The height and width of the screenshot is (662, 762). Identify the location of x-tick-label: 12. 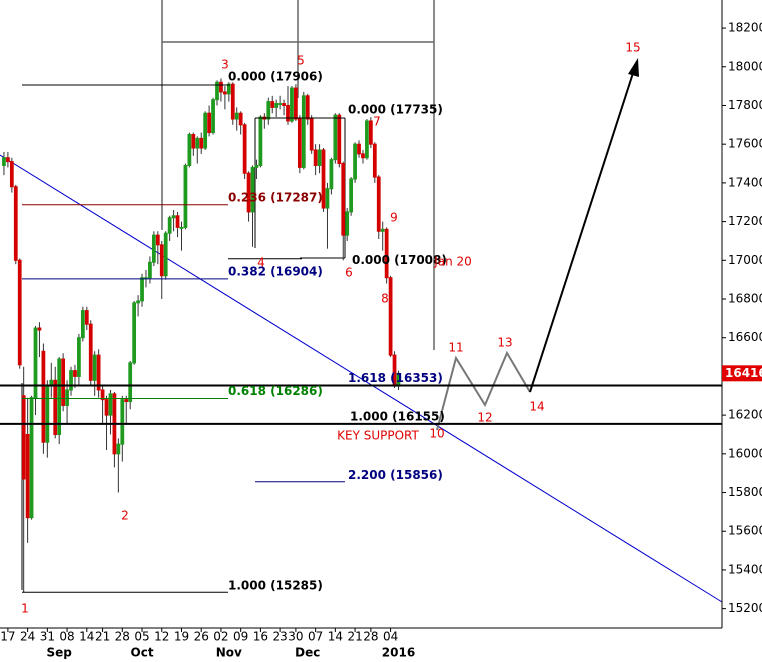
(161, 637).